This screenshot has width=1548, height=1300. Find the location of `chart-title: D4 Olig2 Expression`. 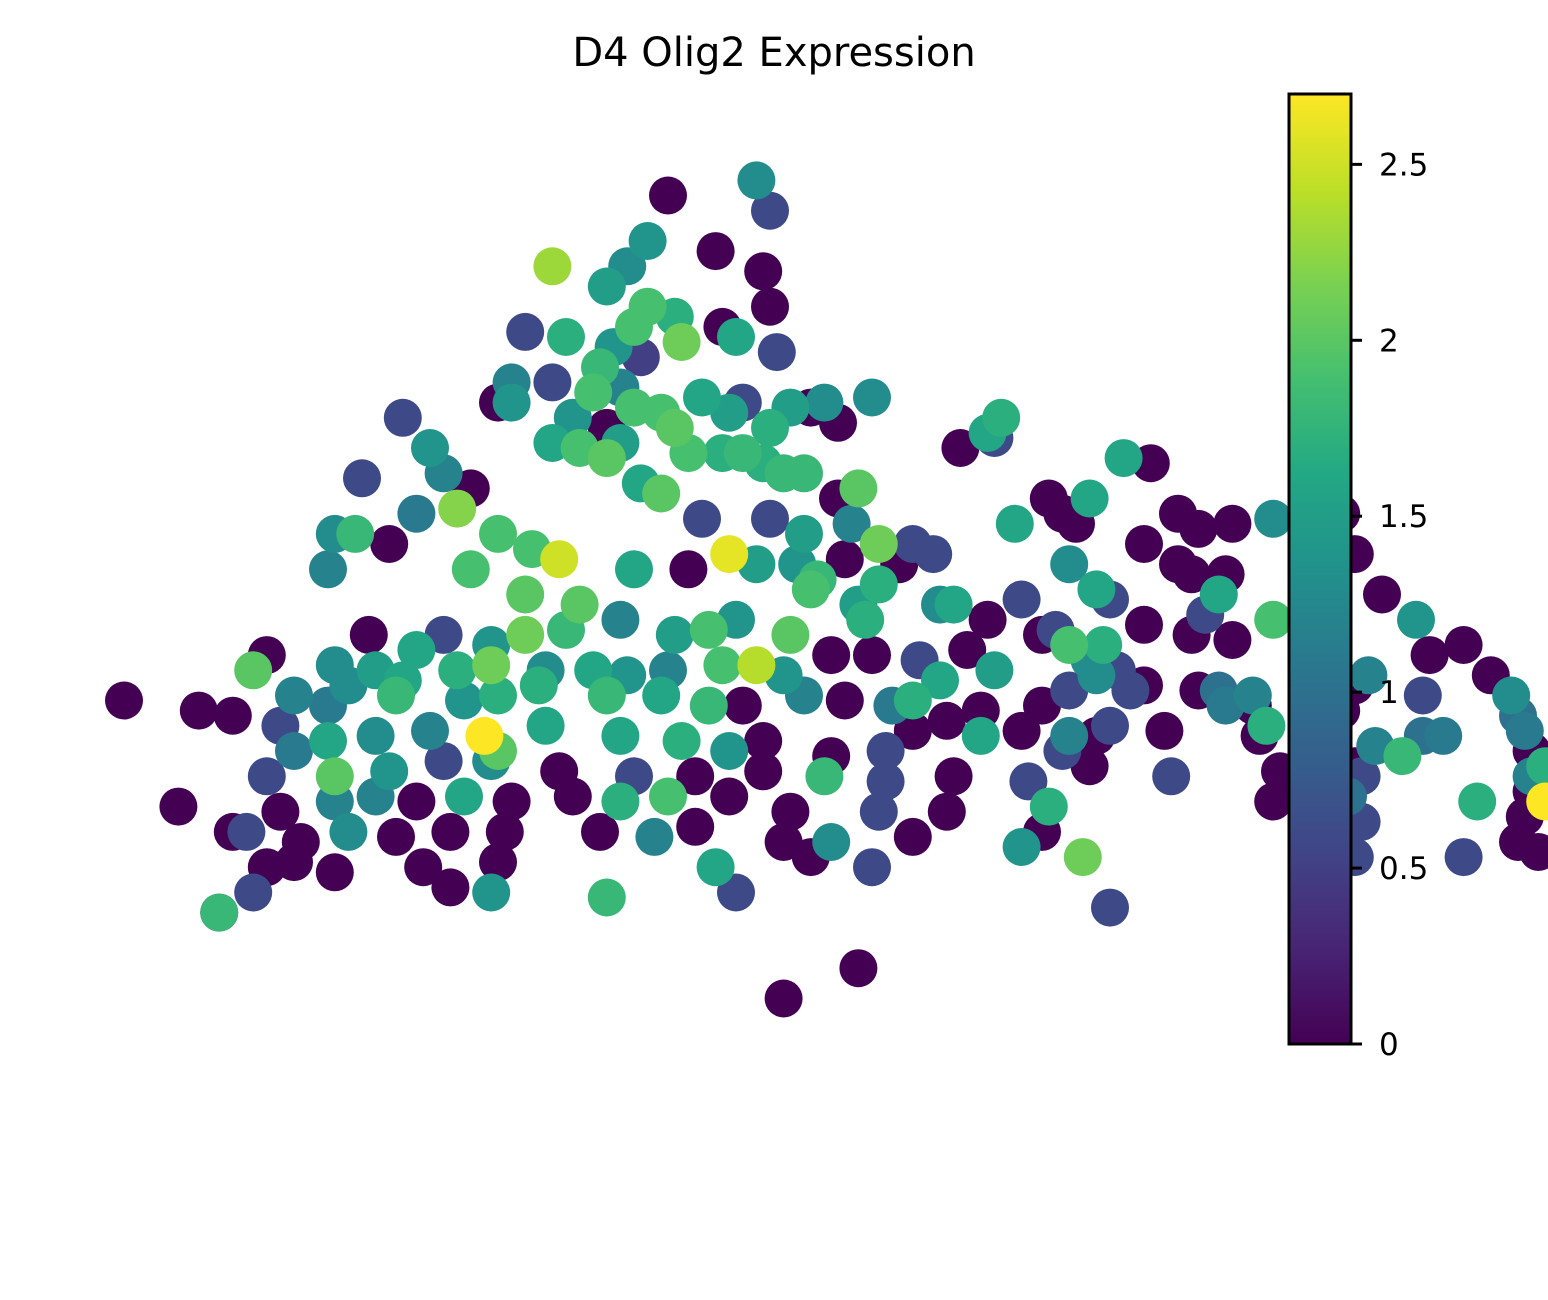

chart-title: D4 Olig2 Expression is located at coordinates (773, 53).